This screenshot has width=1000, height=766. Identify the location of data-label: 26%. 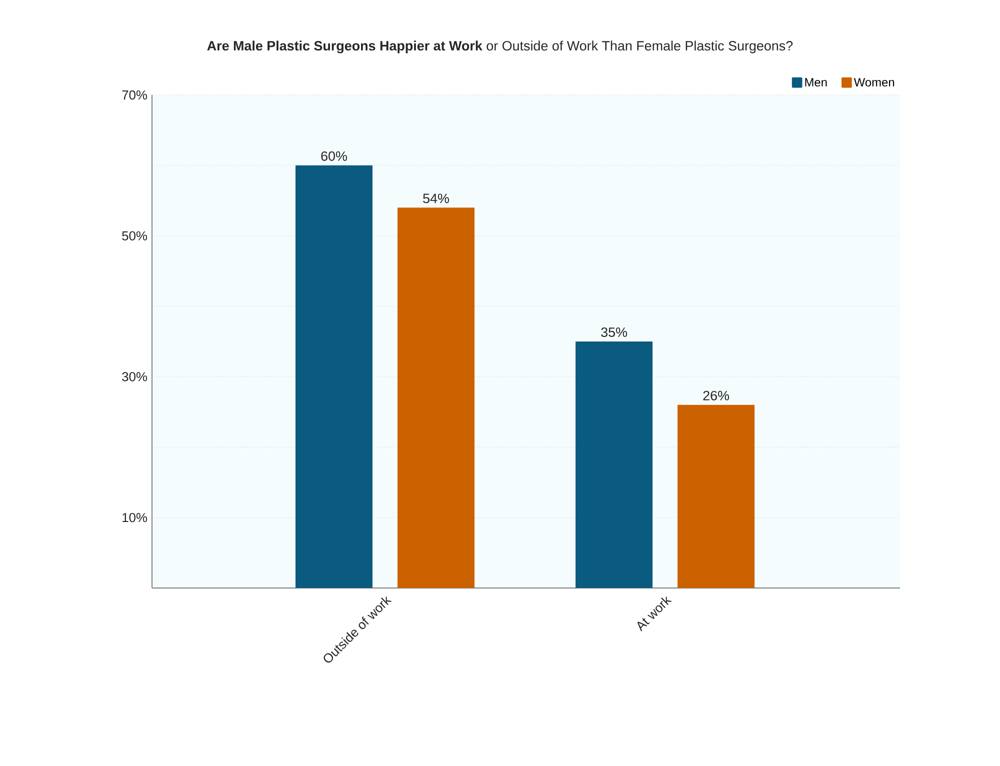
(716, 395).